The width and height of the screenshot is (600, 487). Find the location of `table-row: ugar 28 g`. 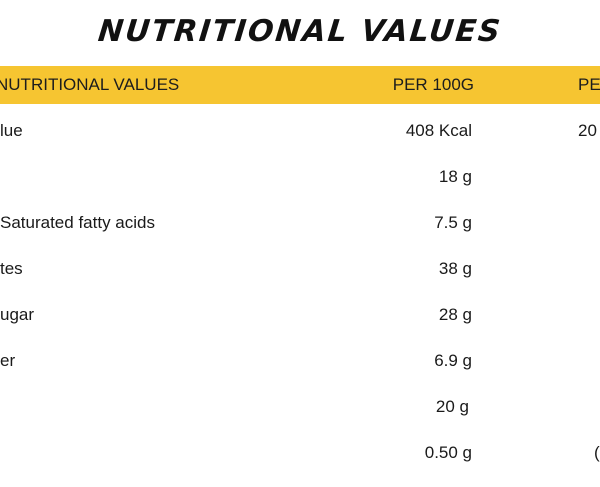

table-row: ugar 28 g is located at coordinates (300, 315).